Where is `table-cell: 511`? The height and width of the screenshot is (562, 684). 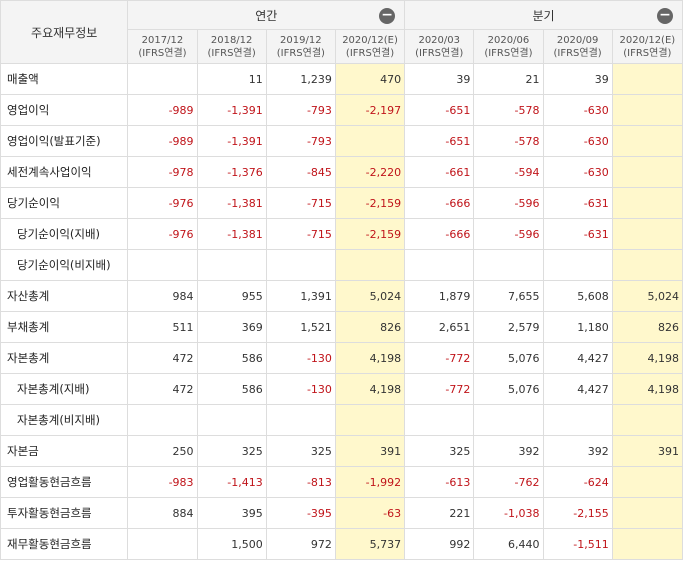
table-cell: 511 is located at coordinates (162, 327).